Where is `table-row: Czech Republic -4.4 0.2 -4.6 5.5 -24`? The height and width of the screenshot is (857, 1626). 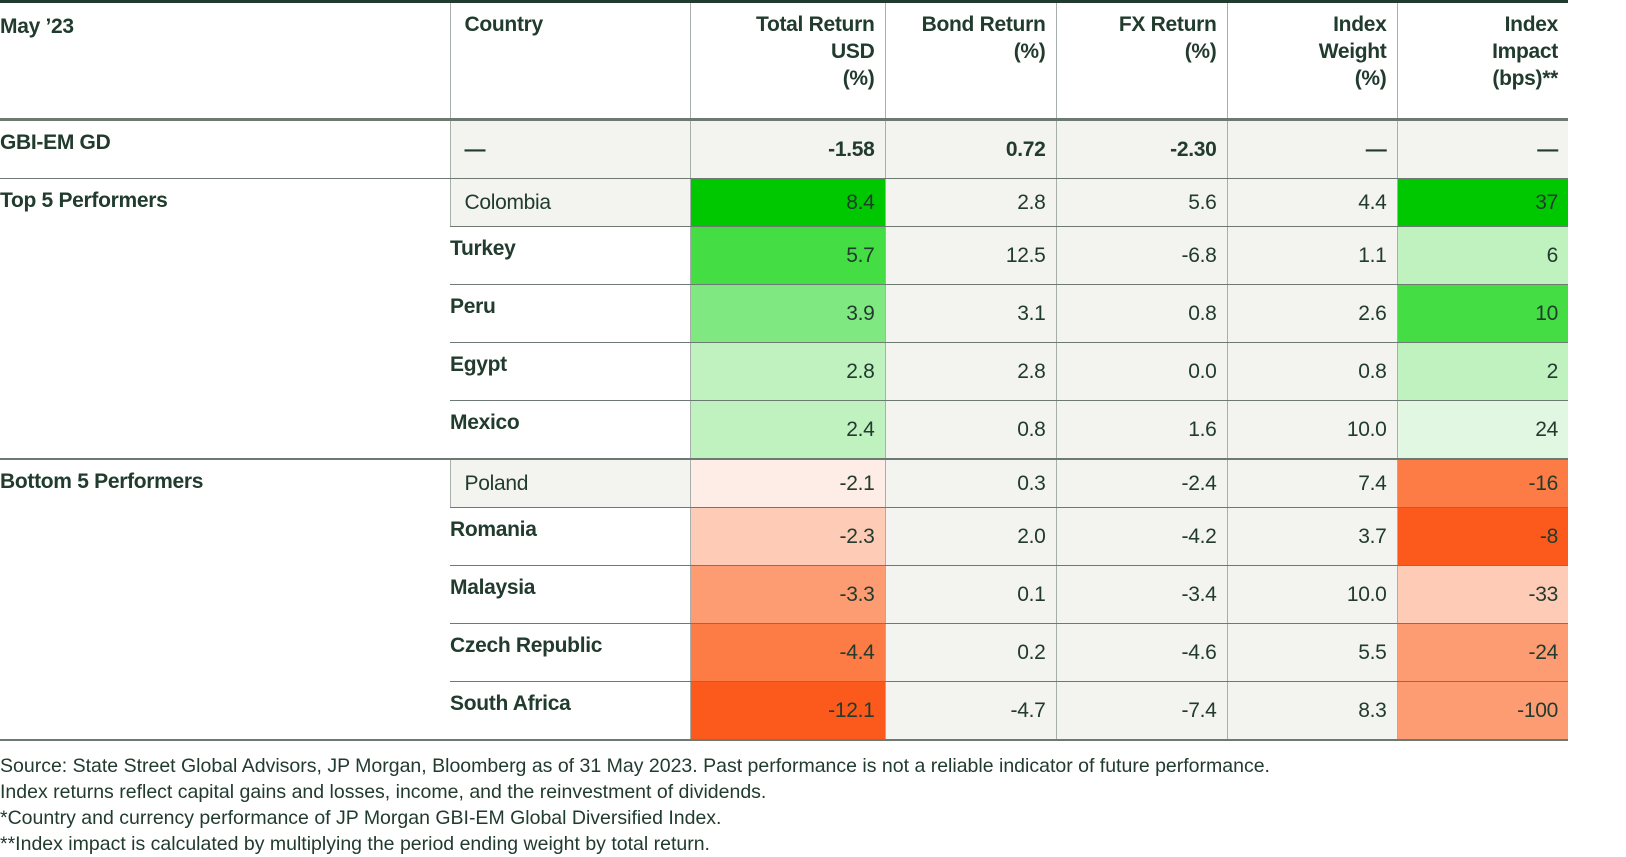 table-row: Czech Republic -4.4 0.2 -4.6 5.5 -24 is located at coordinates (784, 652).